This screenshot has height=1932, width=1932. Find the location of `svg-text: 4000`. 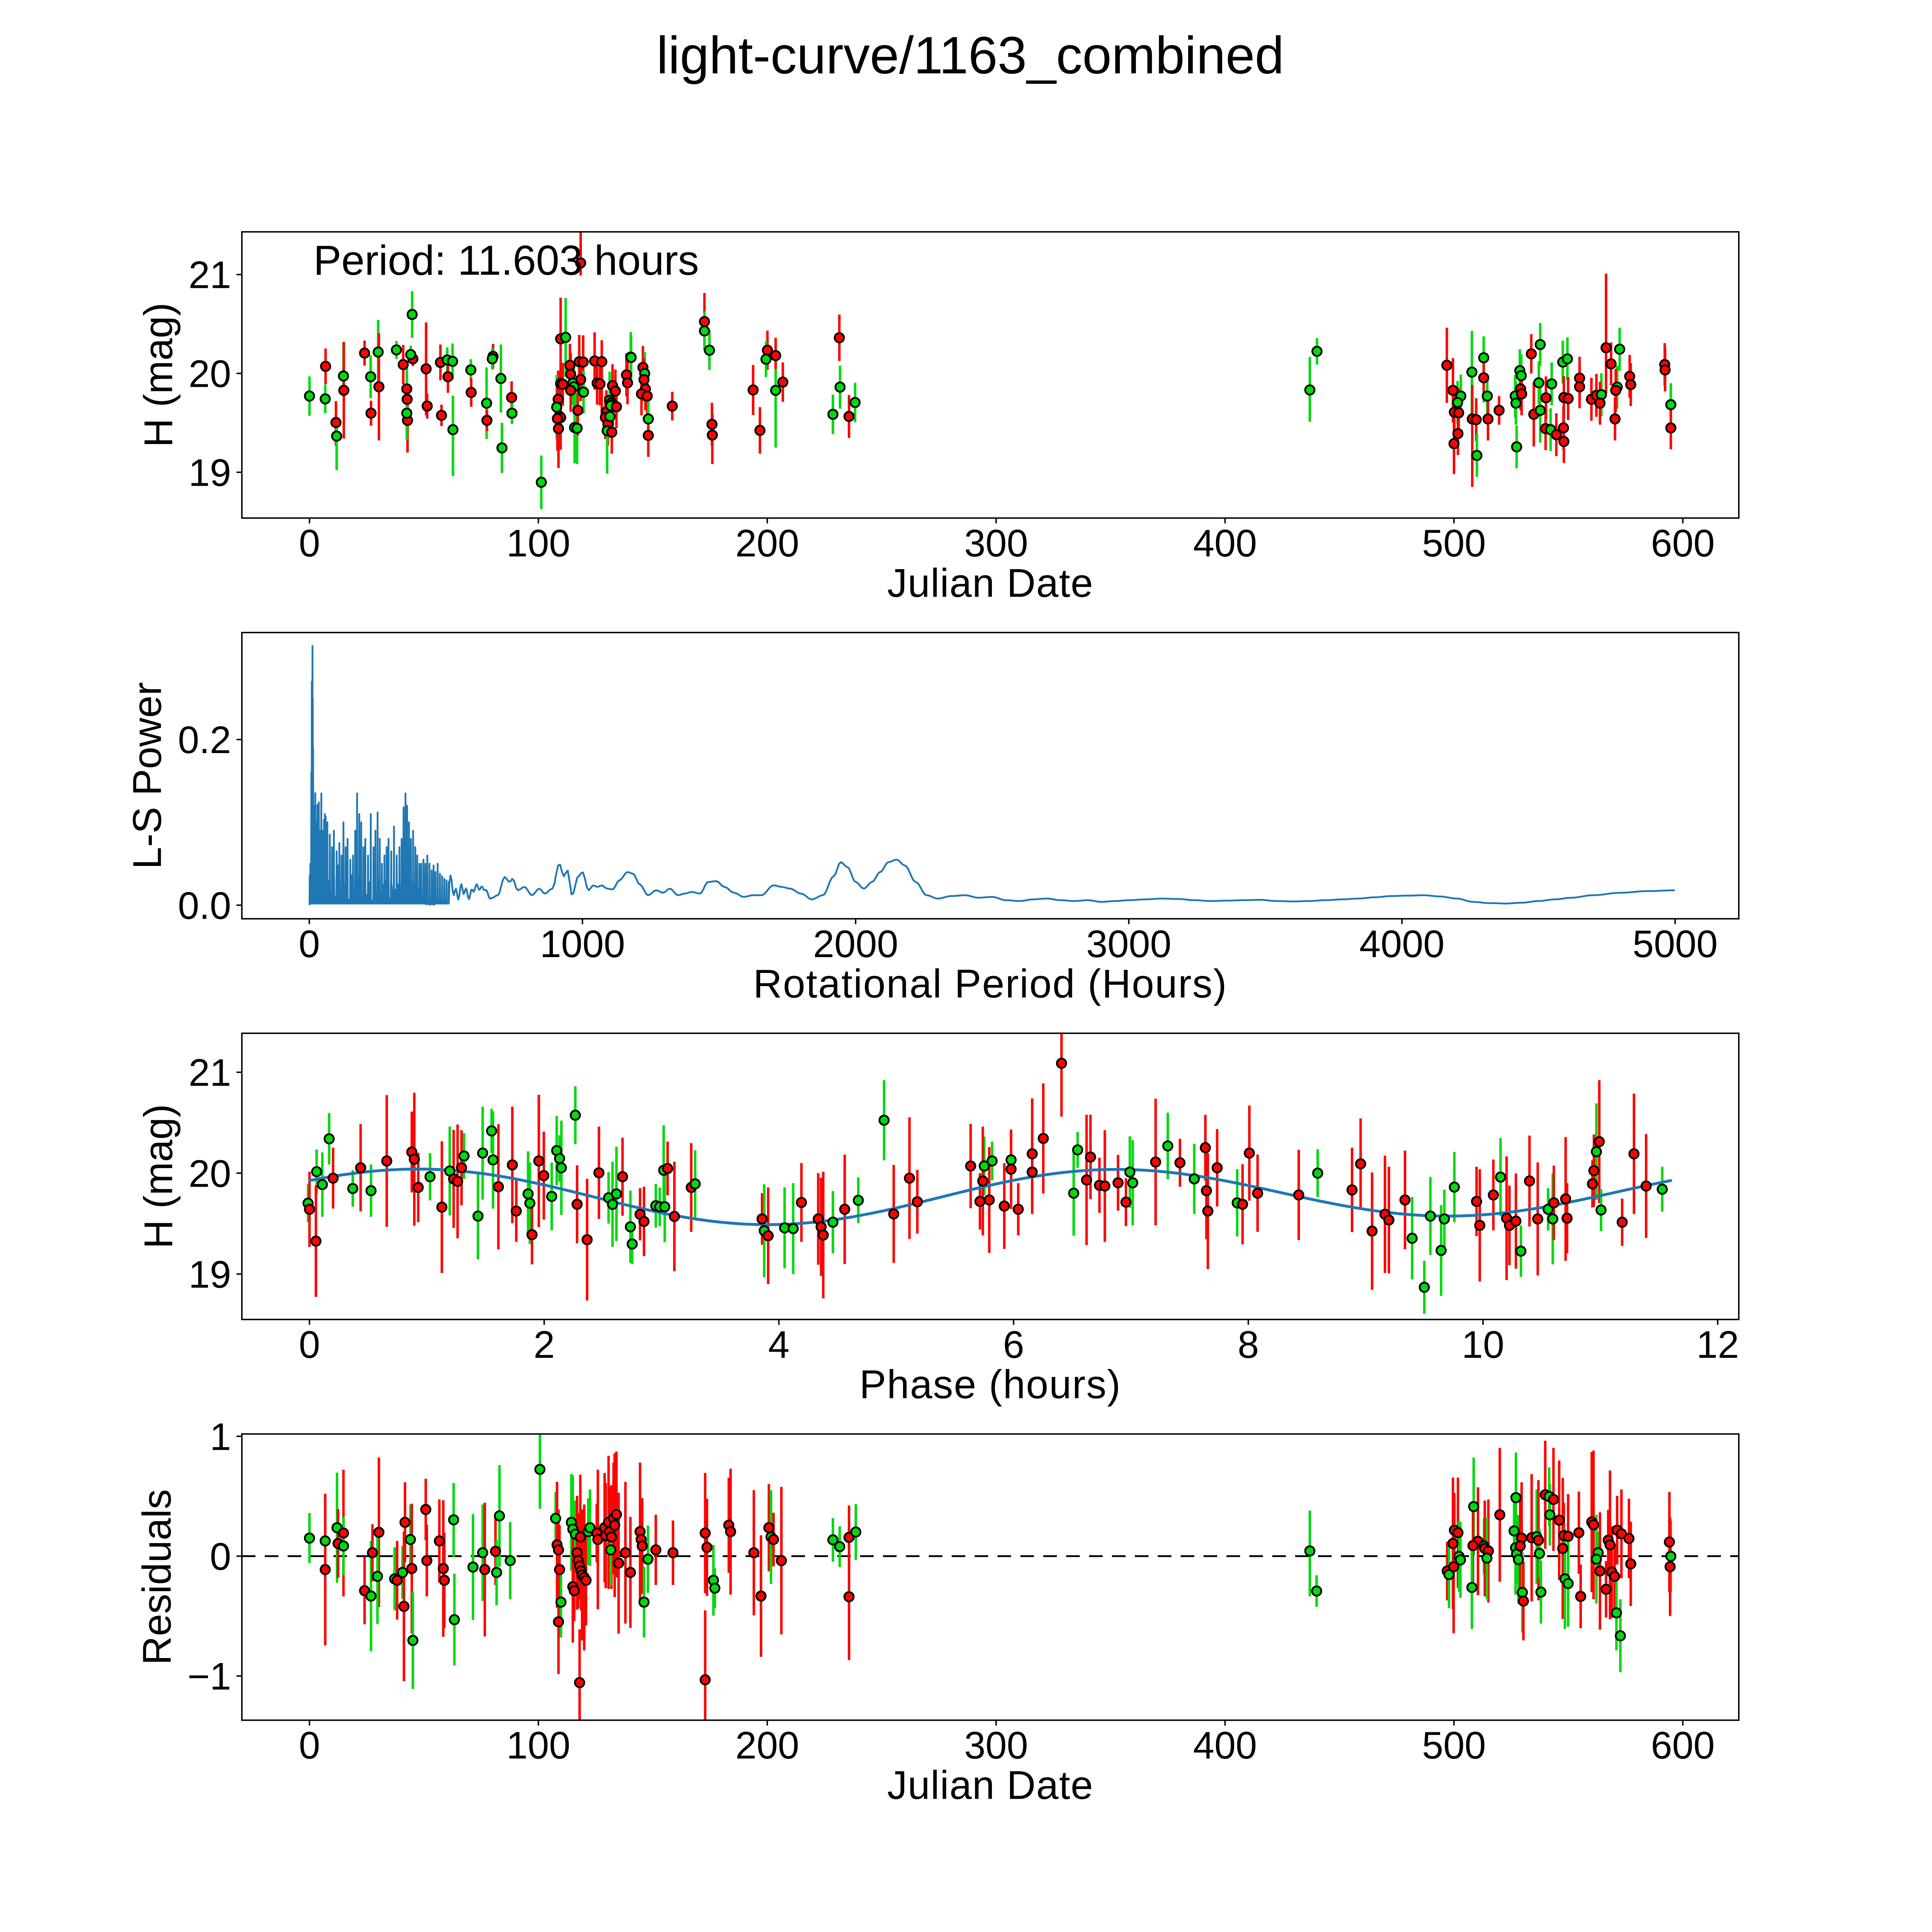

svg-text: 4000 is located at coordinates (1402, 943).